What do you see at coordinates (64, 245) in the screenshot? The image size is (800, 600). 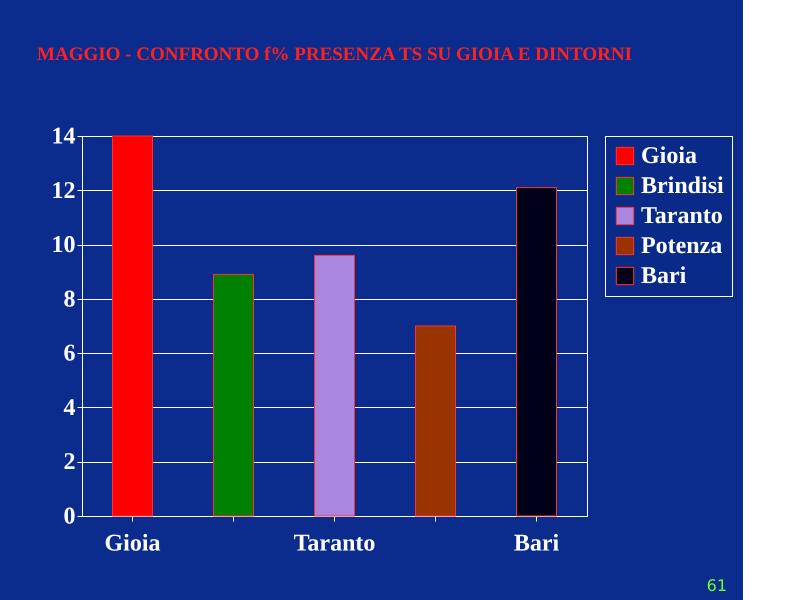 I see `y-tick-label: 10` at bounding box center [64, 245].